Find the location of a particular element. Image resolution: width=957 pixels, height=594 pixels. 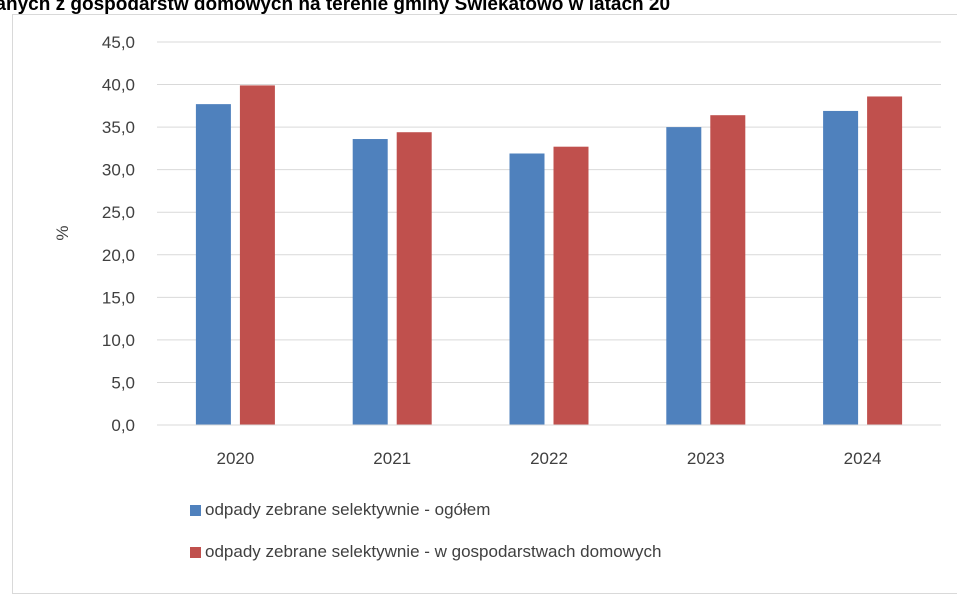

x-category-label: 2020 is located at coordinates (235, 458).